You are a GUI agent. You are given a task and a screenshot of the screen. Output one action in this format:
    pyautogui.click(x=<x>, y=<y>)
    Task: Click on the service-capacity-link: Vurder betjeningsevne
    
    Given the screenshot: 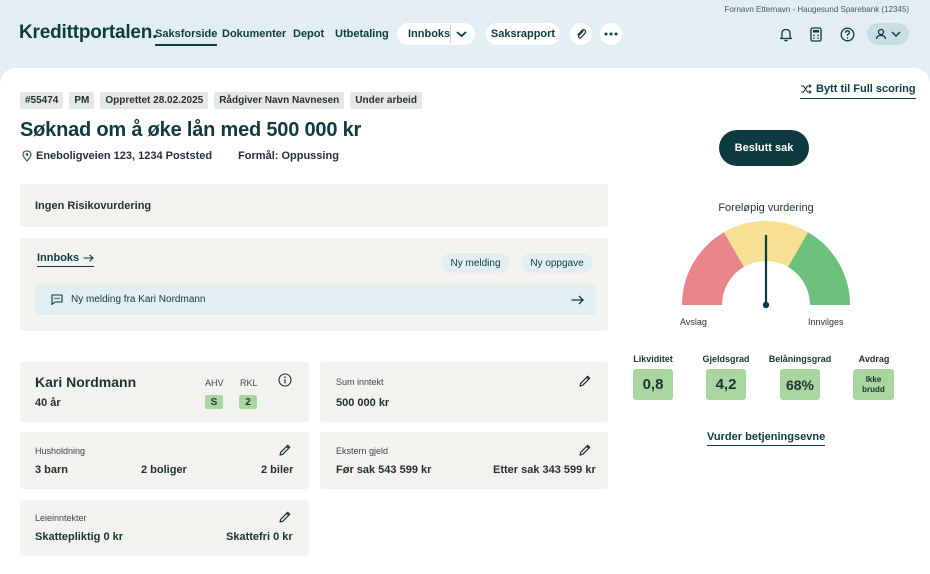 What is the action you would take?
    pyautogui.click(x=766, y=438)
    